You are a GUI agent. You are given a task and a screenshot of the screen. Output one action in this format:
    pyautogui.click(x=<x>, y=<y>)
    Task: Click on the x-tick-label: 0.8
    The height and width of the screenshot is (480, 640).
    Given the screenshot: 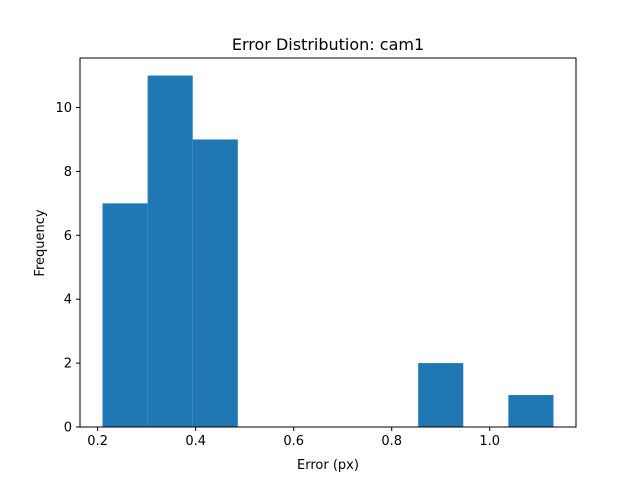 What is the action you would take?
    pyautogui.click(x=391, y=441)
    